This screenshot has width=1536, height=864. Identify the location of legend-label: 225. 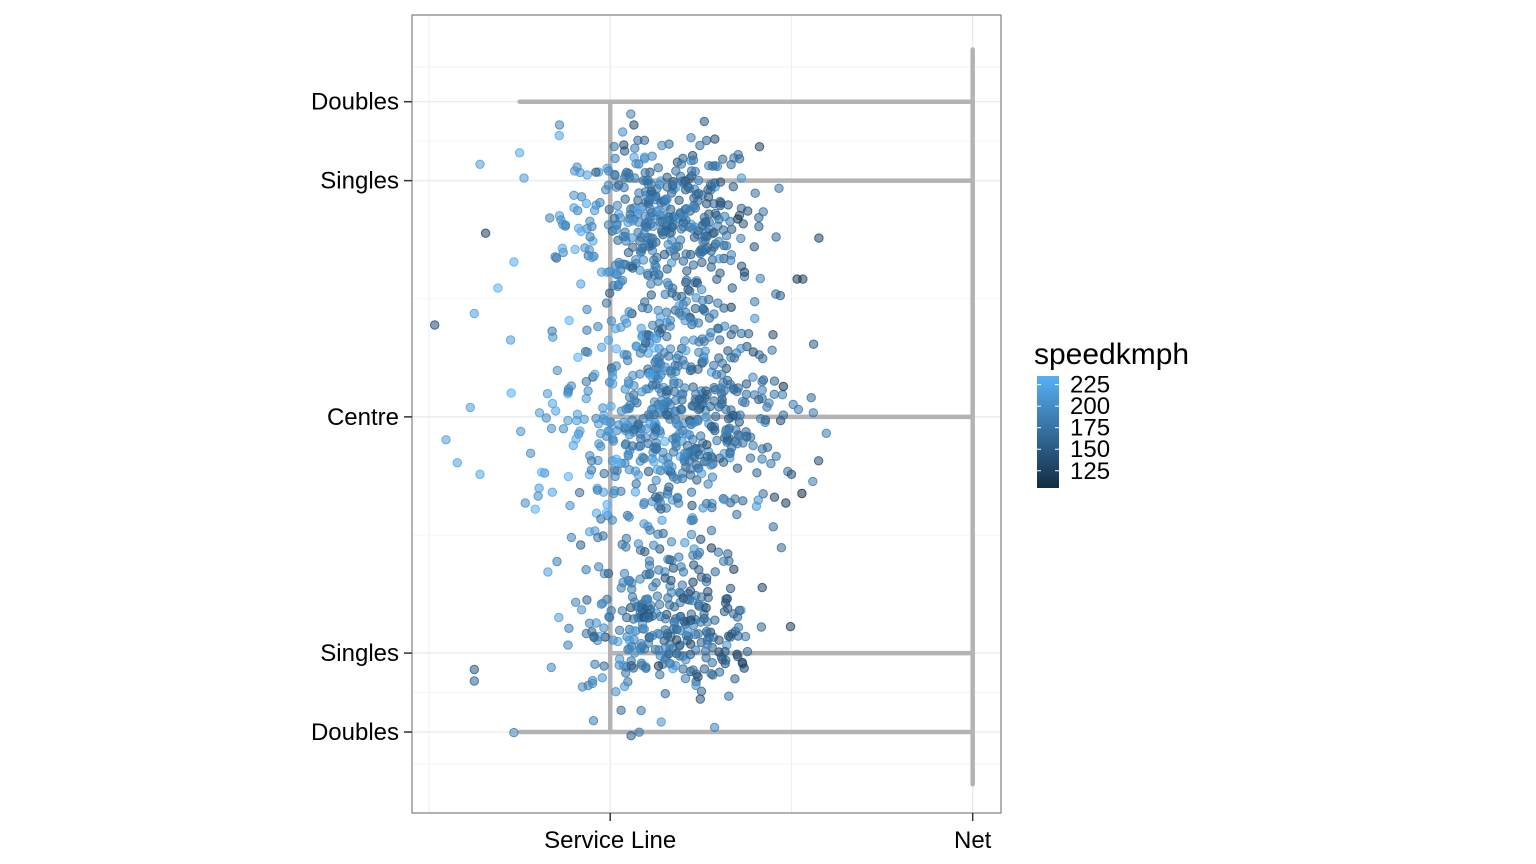
(1090, 385).